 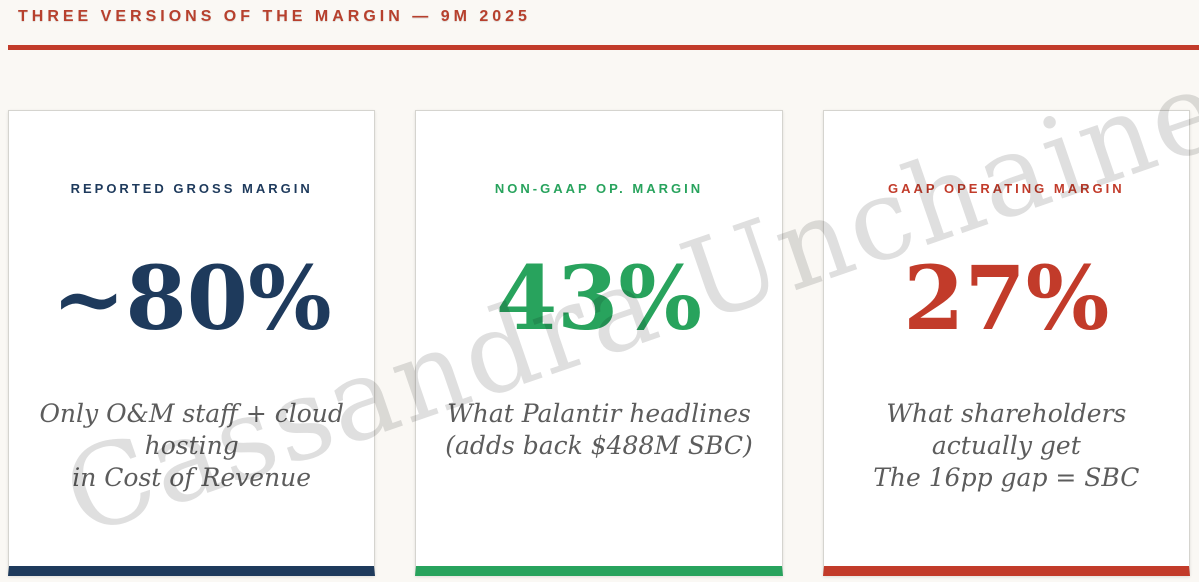 What do you see at coordinates (599, 188) in the screenshot?
I see `card-label: NON-GAAP OP. MARGIN` at bounding box center [599, 188].